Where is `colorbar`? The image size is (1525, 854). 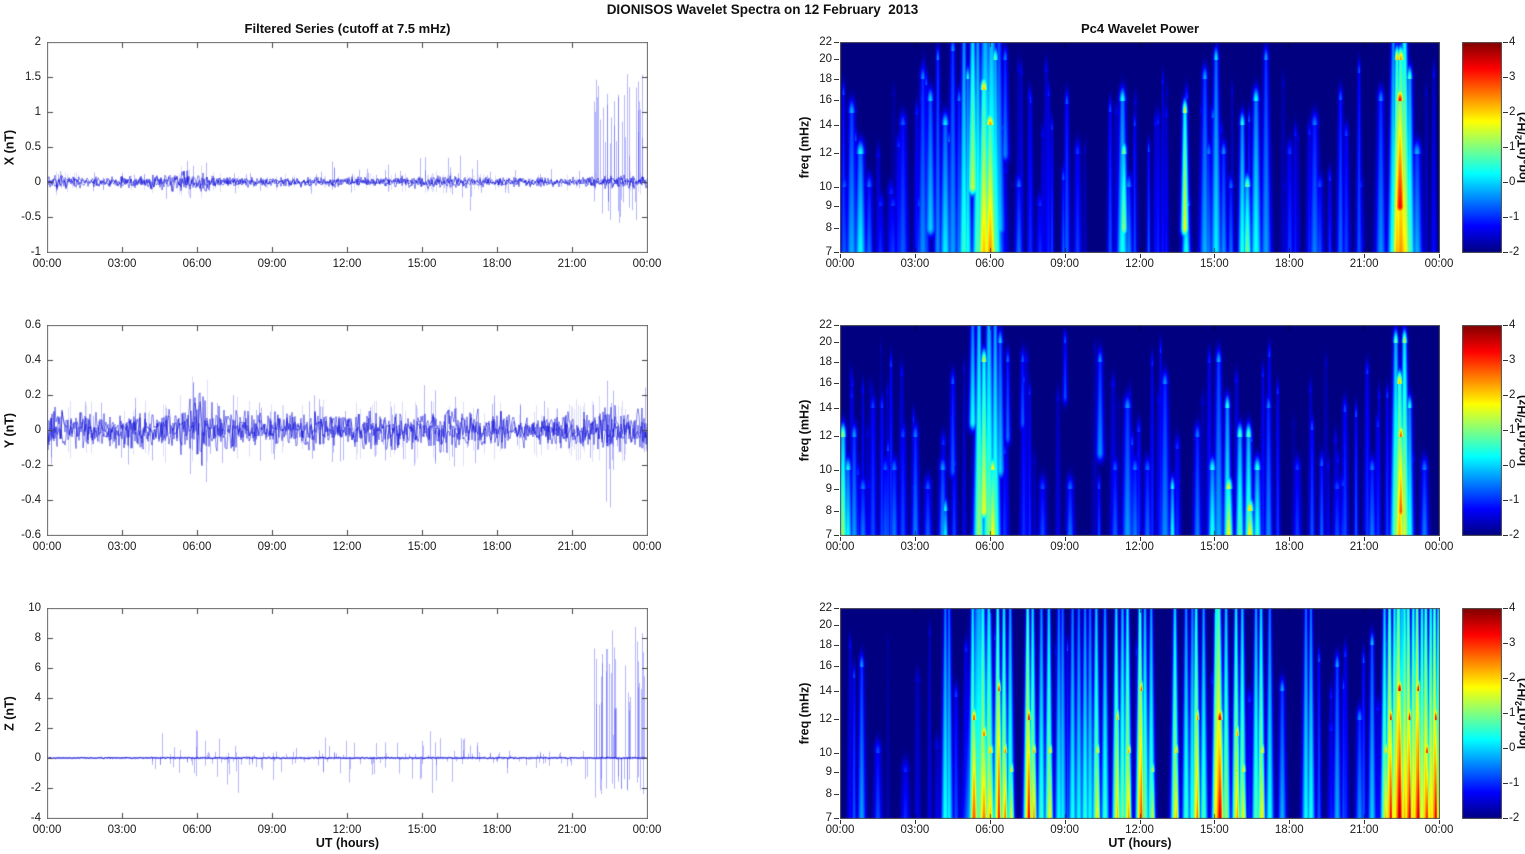 colorbar is located at coordinates (1482, 713).